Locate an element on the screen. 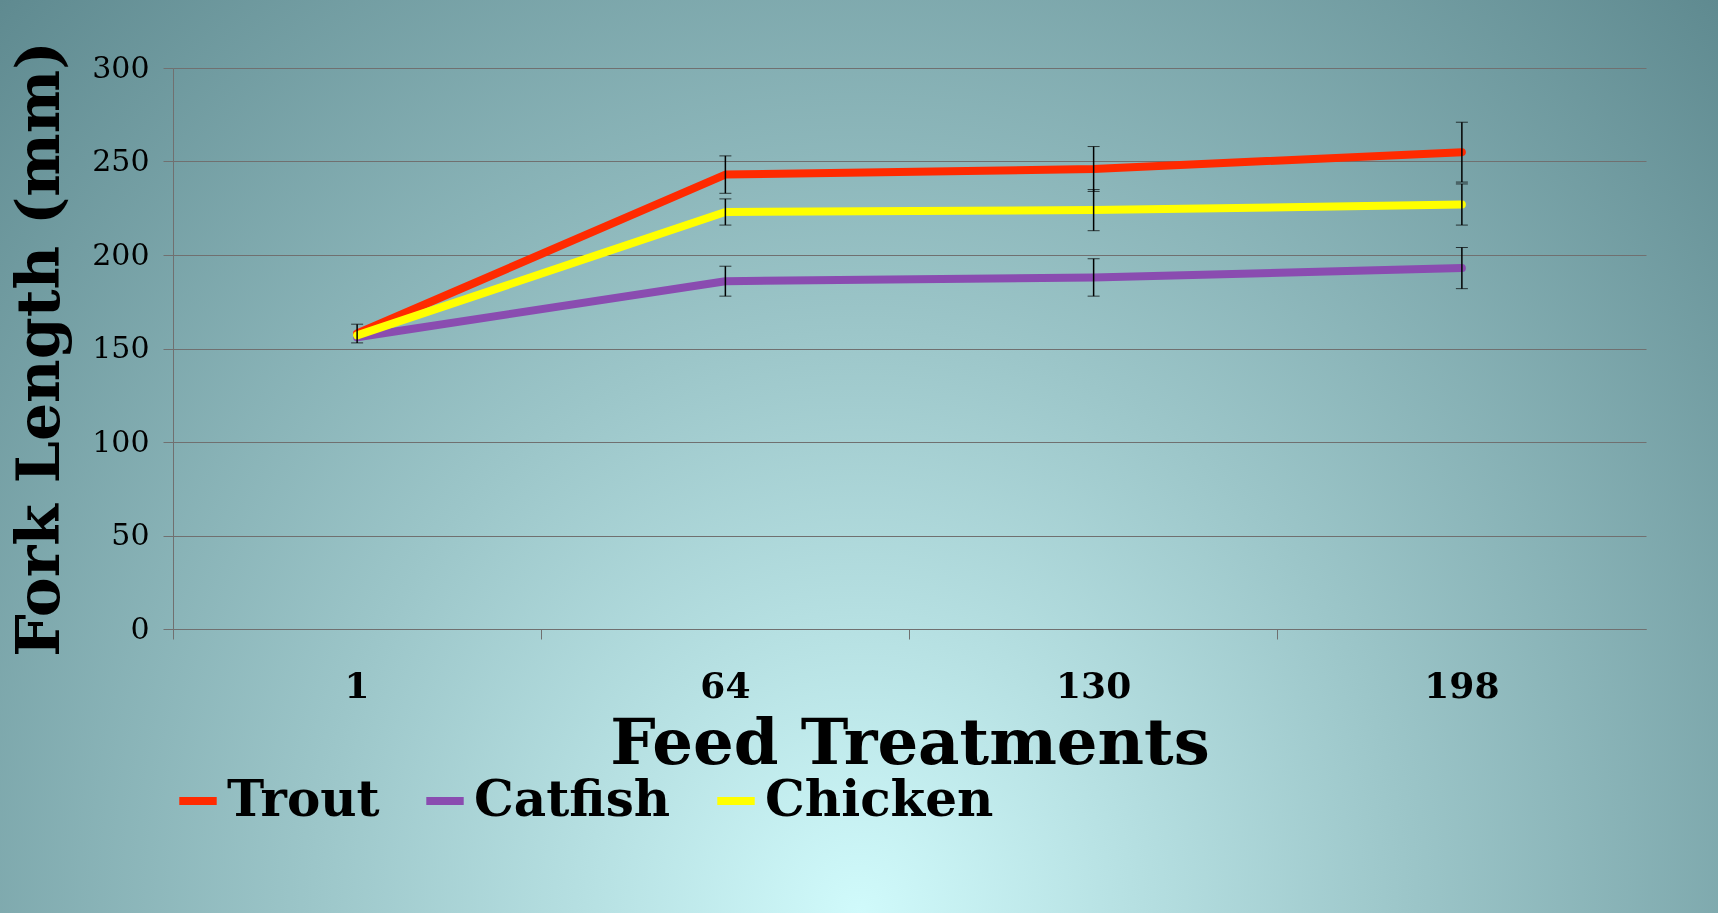 This screenshot has height=913, width=1718. y-tick-label: 150 is located at coordinates (121, 347).